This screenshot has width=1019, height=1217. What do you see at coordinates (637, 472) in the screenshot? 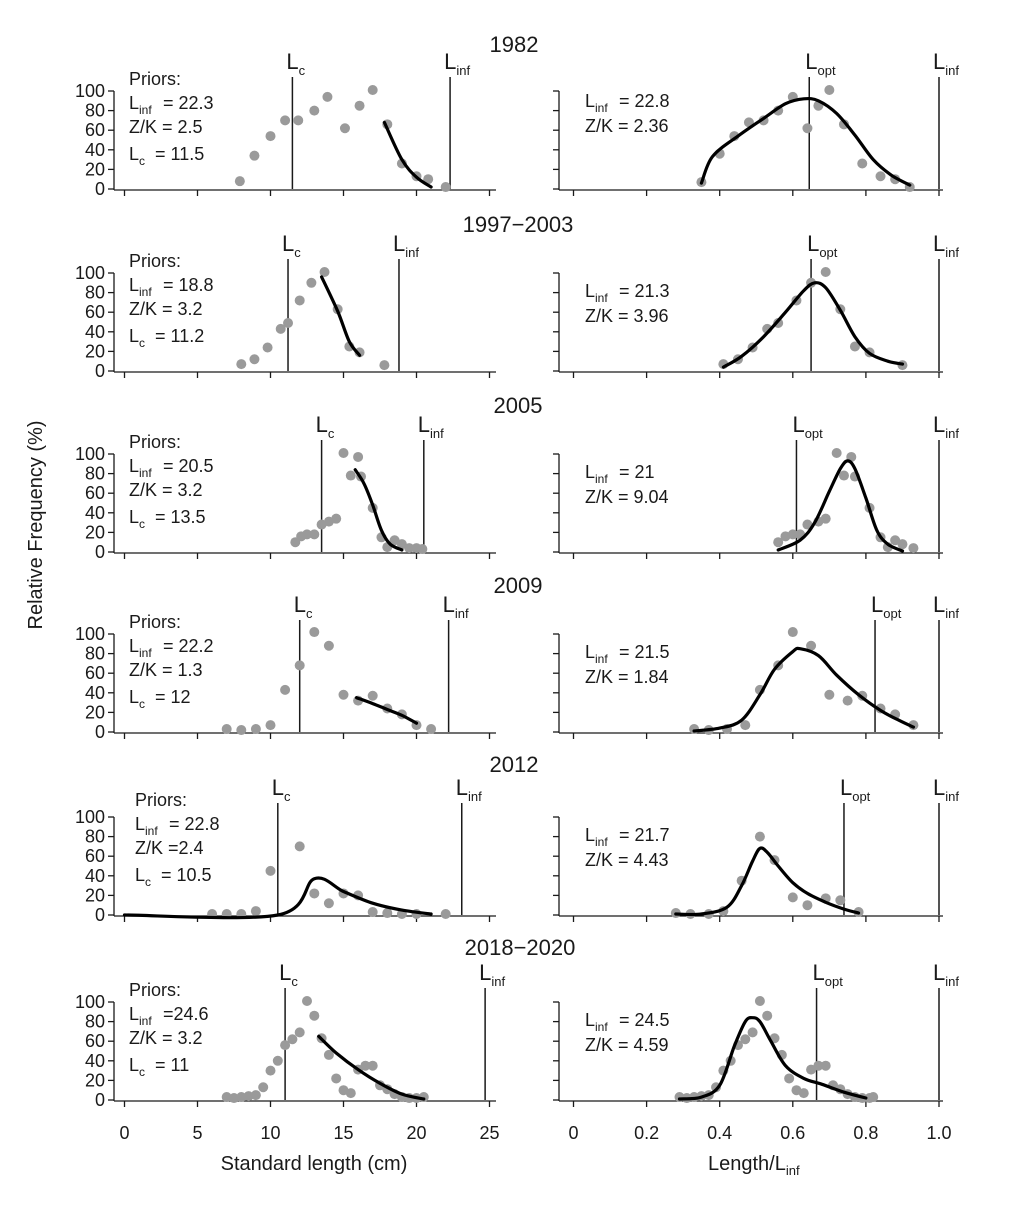
I see `estimate-linf-value: = 21` at bounding box center [637, 472].